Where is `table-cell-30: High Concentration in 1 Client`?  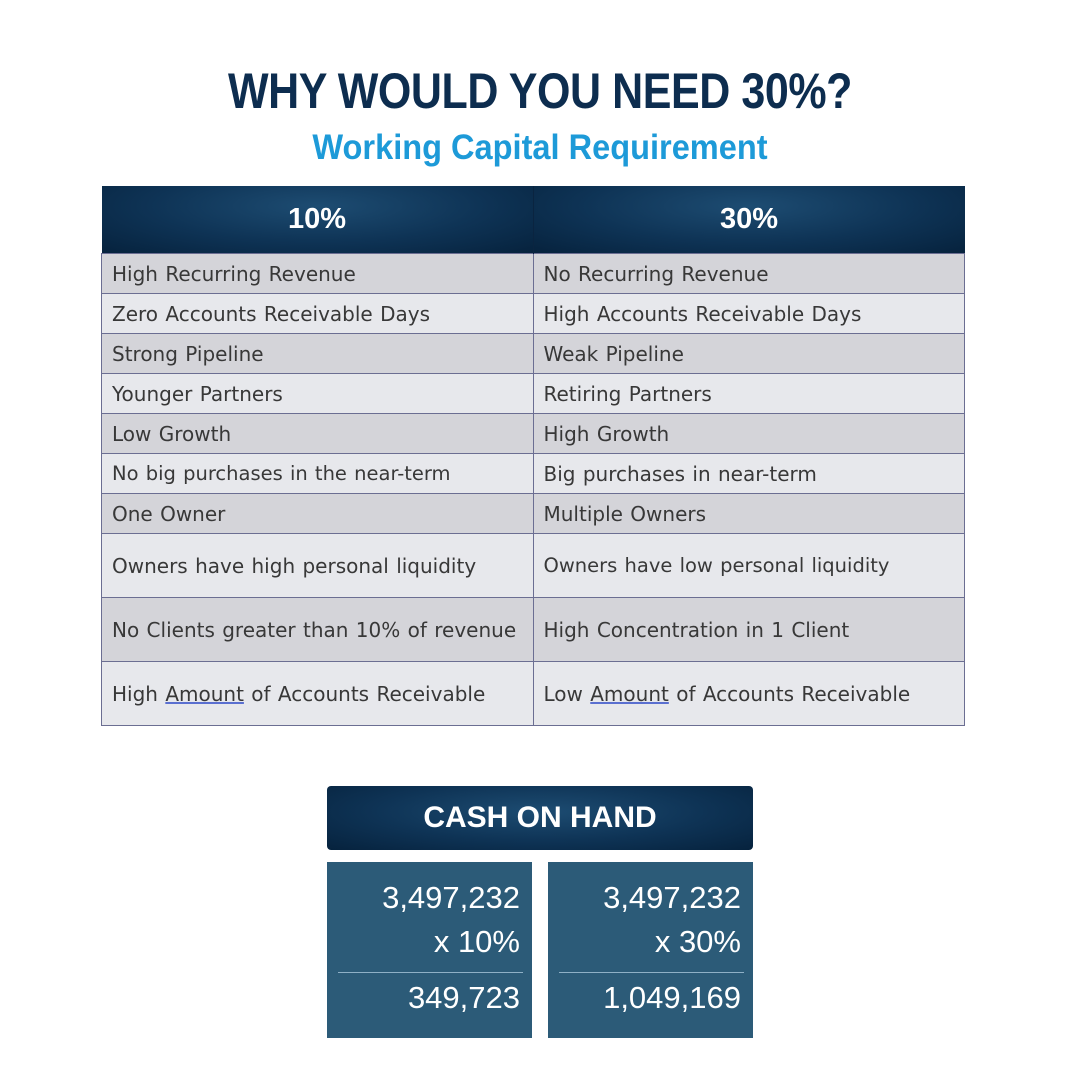 table-cell-30: High Concentration in 1 Client is located at coordinates (748, 629).